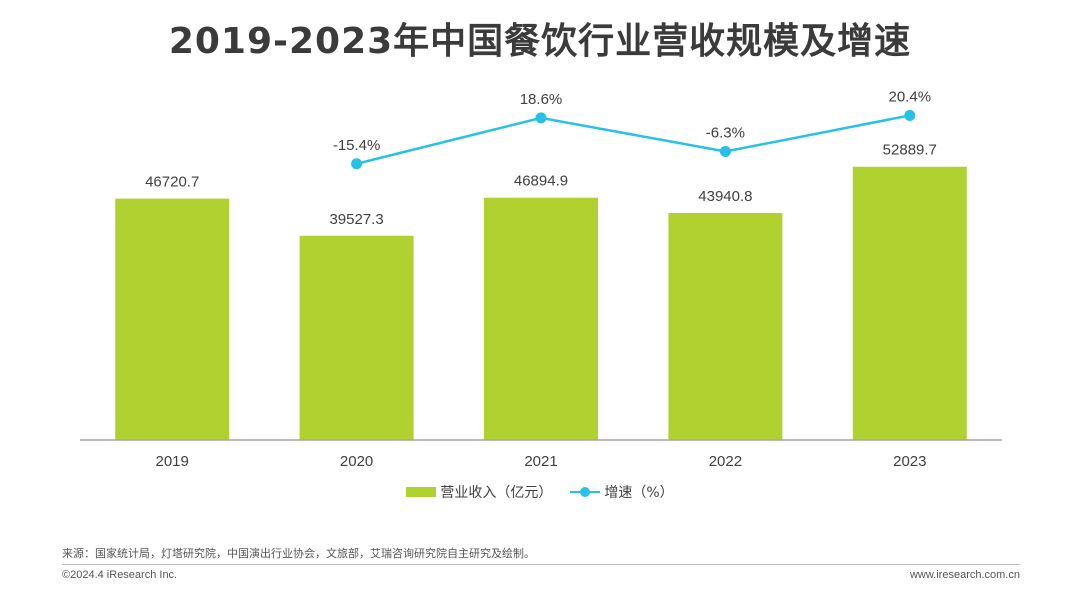 The height and width of the screenshot is (600, 1080). What do you see at coordinates (356, 219) in the screenshot?
I see `bar-value-label-2020: 39527.3` at bounding box center [356, 219].